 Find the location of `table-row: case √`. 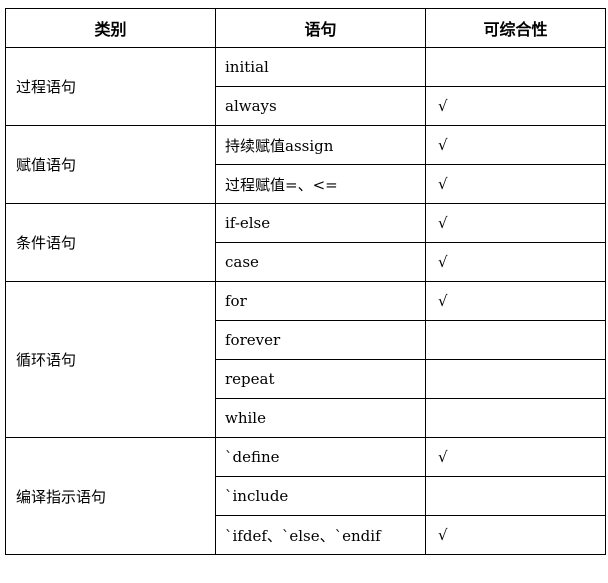

table-row: case √ is located at coordinates (306, 262).